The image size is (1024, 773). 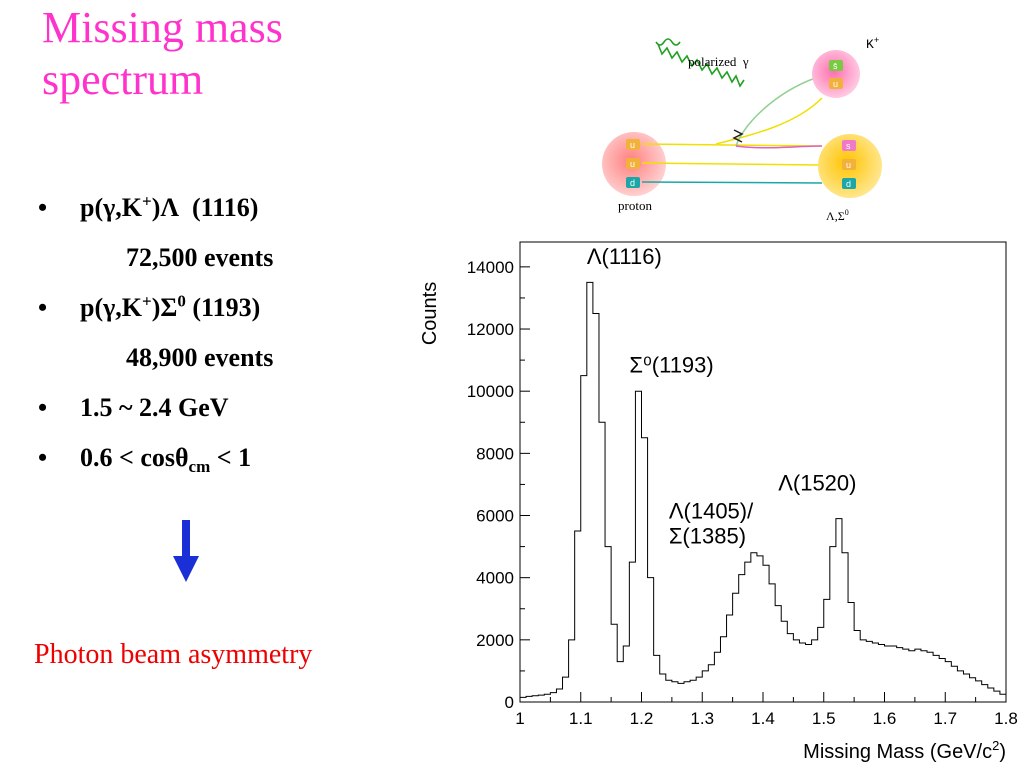 What do you see at coordinates (581, 718) in the screenshot?
I see `x-tick-label: 1.1` at bounding box center [581, 718].